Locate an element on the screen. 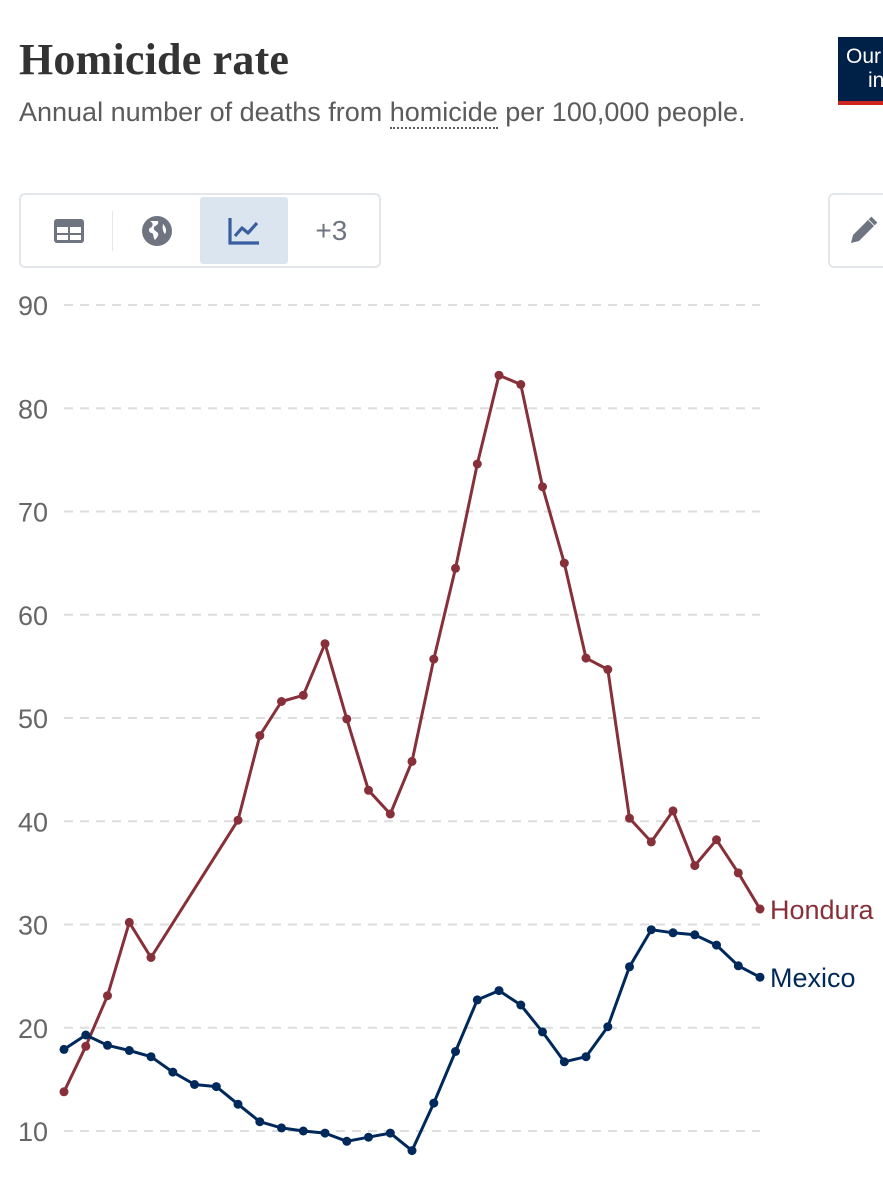  tab-divider is located at coordinates (113, 230).